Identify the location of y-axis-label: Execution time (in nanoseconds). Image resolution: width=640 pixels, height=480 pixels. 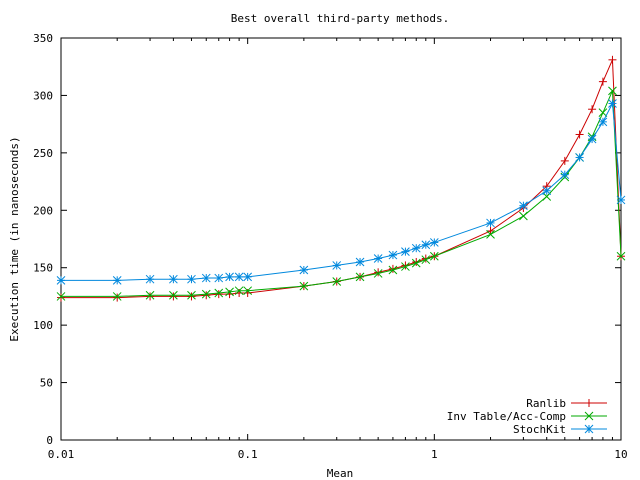
(14, 238).